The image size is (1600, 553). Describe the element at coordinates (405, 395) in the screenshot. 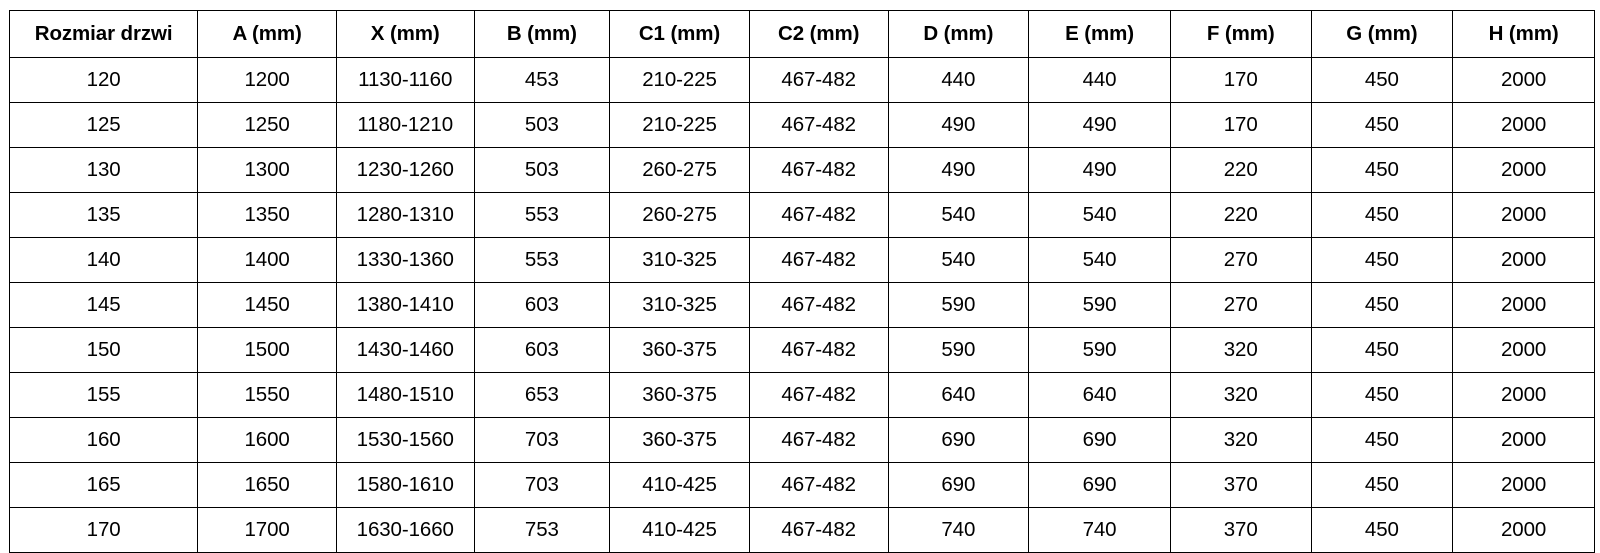

I see `cell-x: 1480-1510` at that location.